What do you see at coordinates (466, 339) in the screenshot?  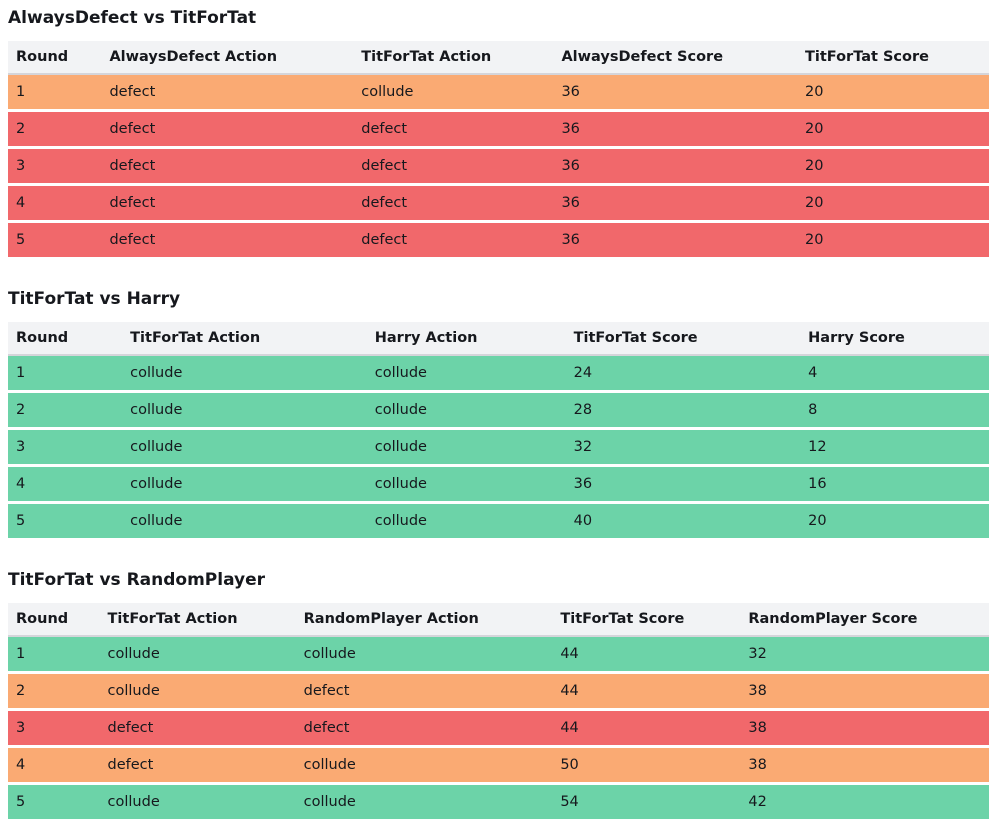 I see `column-header: Harry Action` at bounding box center [466, 339].